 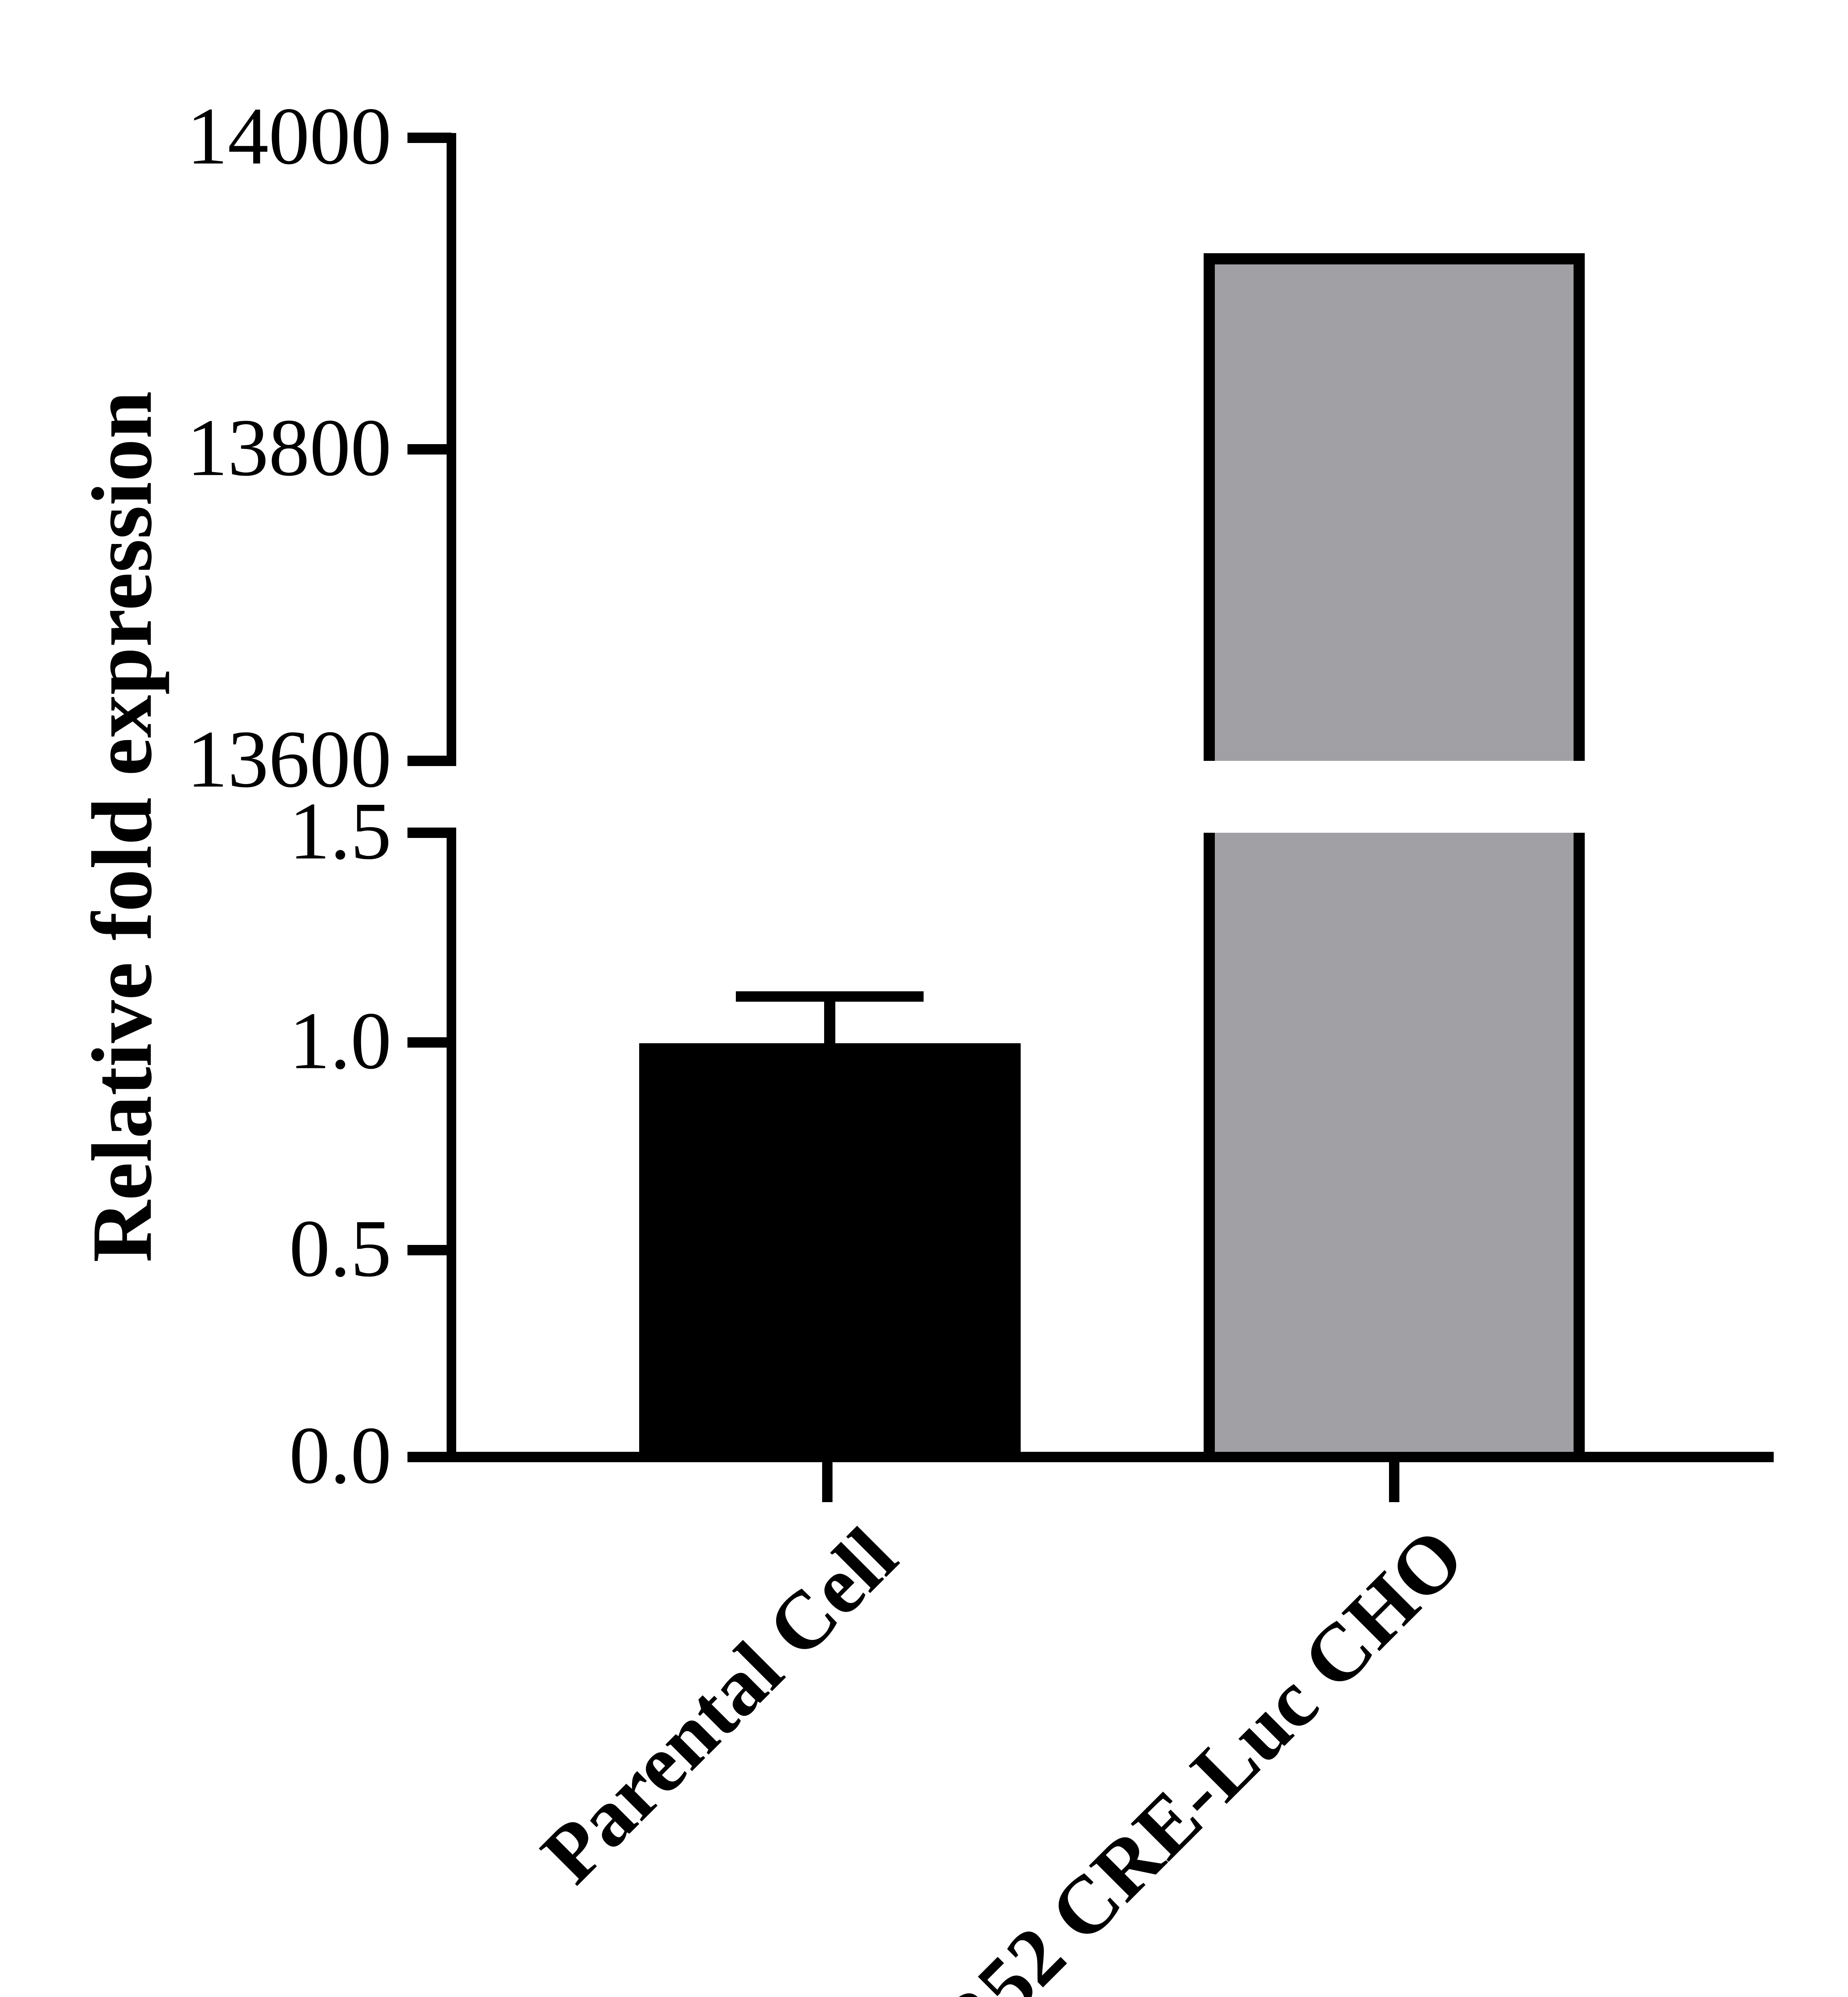 I want to click on bar-gpr52-lower-segment, so click(x=1395, y=1142).